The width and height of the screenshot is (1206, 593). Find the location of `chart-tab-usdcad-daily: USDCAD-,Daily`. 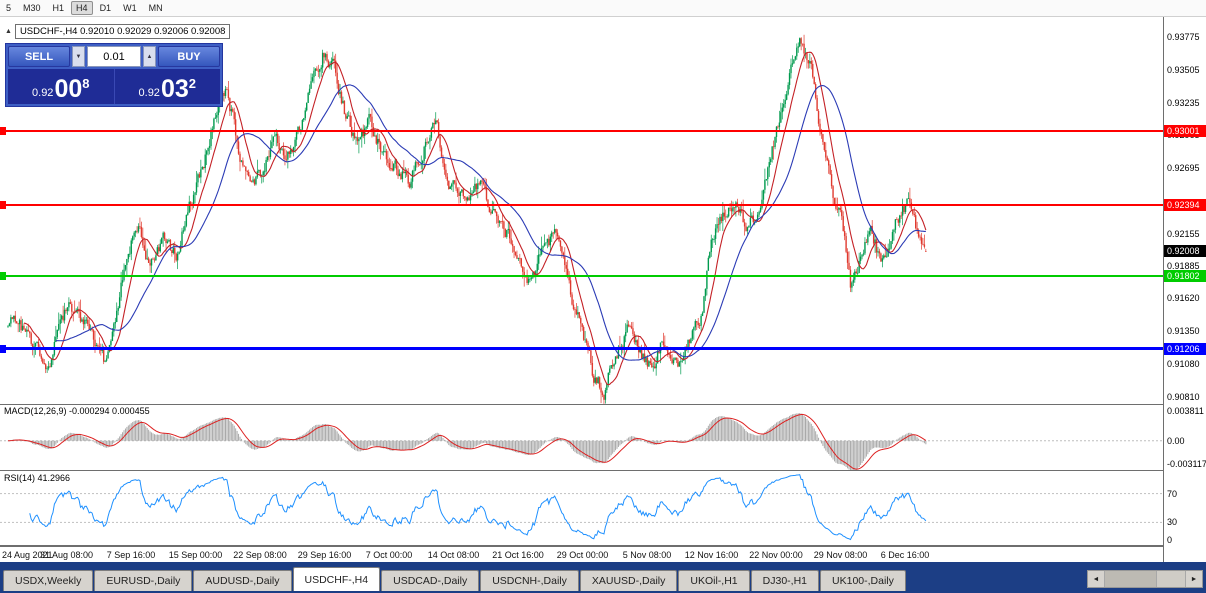

chart-tab-usdcad-daily: USDCAD-,Daily is located at coordinates (430, 580).